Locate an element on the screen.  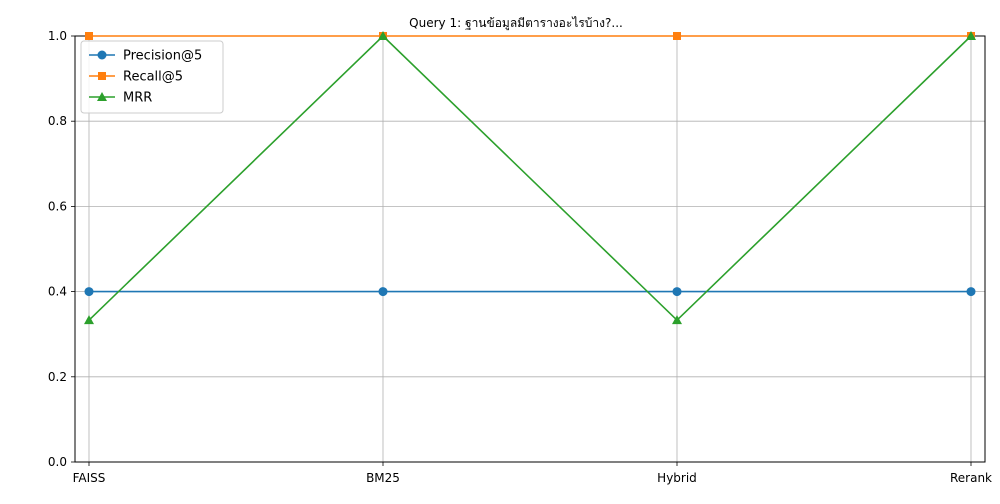
y-tick-label: 0.8 is located at coordinates (57, 121).